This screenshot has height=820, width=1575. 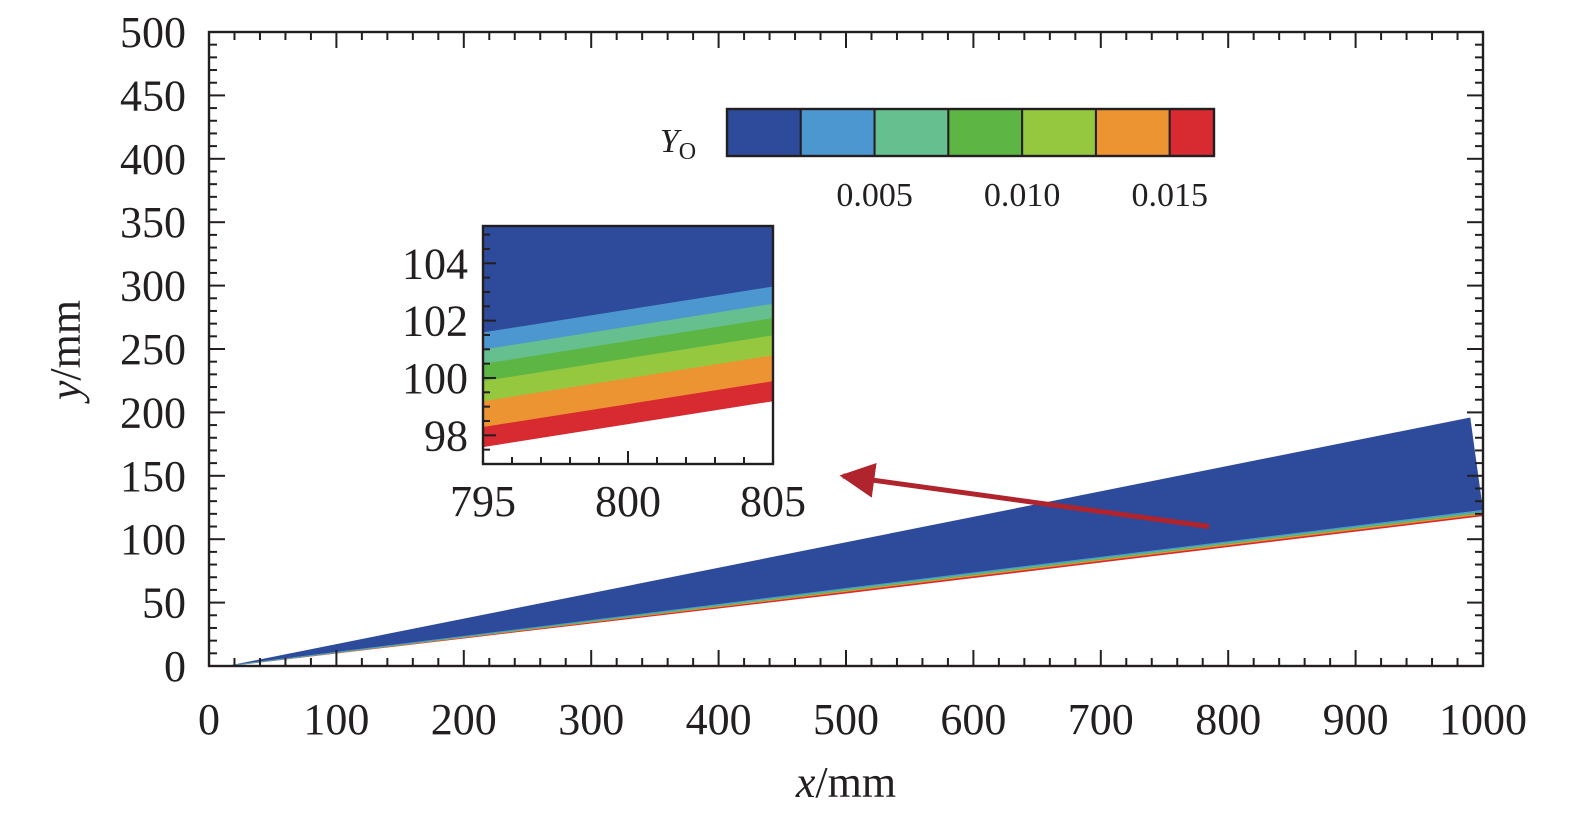 I want to click on inset-plot: 795 800 805 98 100 102 104, so click(x=604, y=375).